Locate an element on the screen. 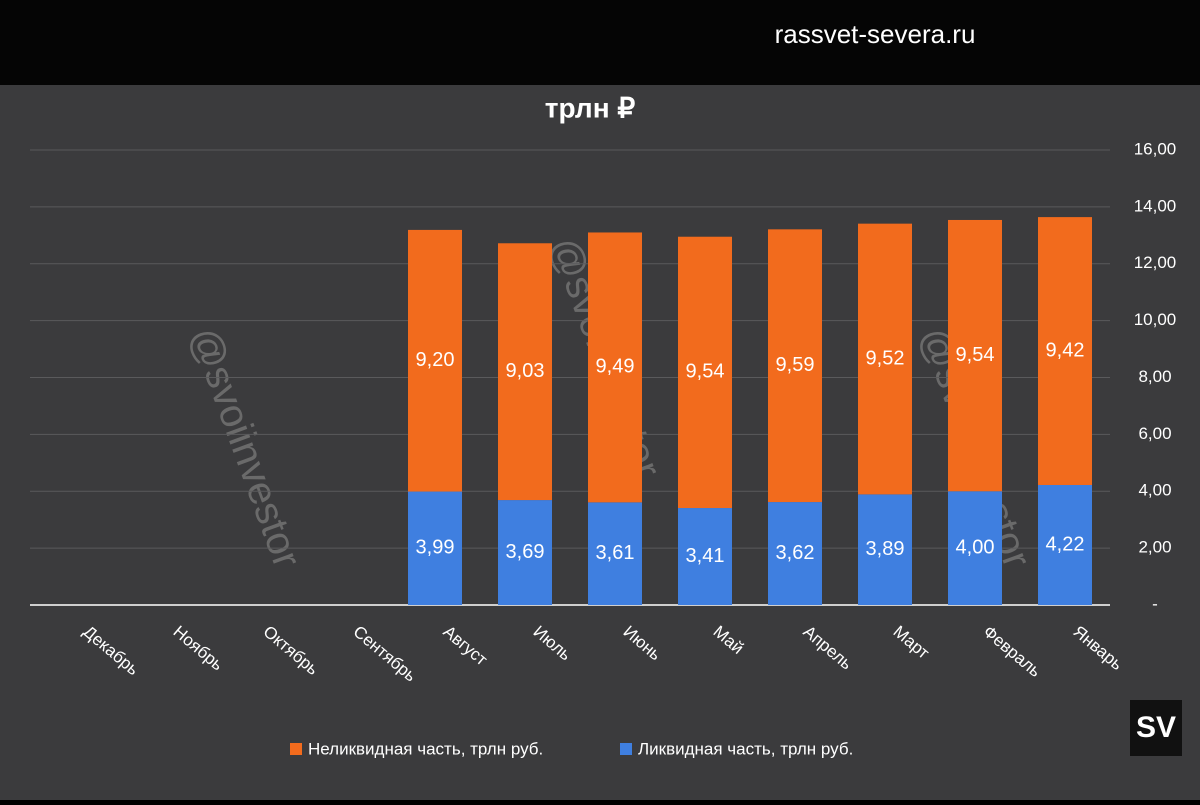 Image resolution: width=1200 pixels, height=805 pixels. data-label: 3,41 is located at coordinates (705, 556).